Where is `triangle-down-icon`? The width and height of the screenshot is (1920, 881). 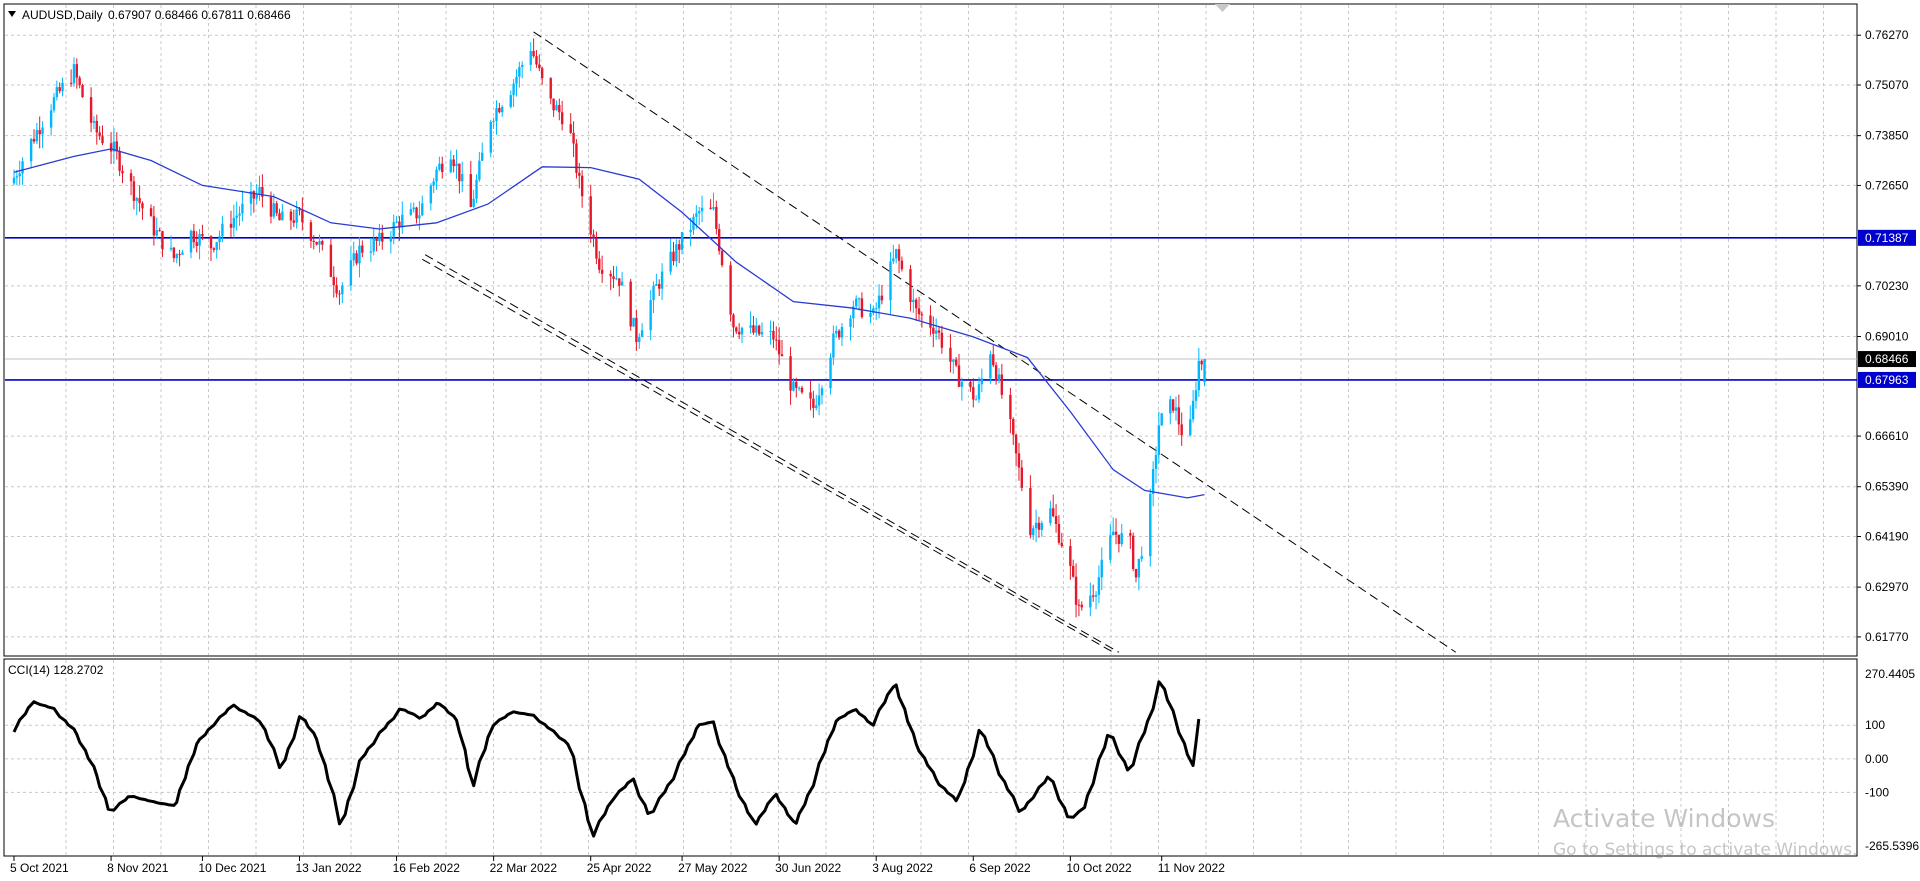
triangle-down-icon is located at coordinates (12, 14).